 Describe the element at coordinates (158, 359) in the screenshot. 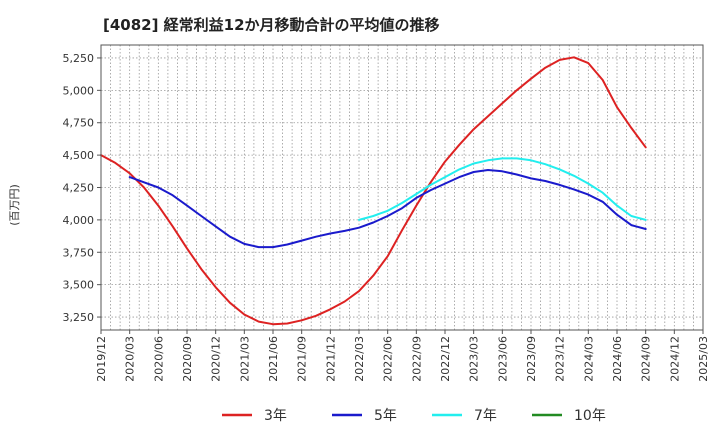

I see `x-tick-label: 2020/06` at that location.